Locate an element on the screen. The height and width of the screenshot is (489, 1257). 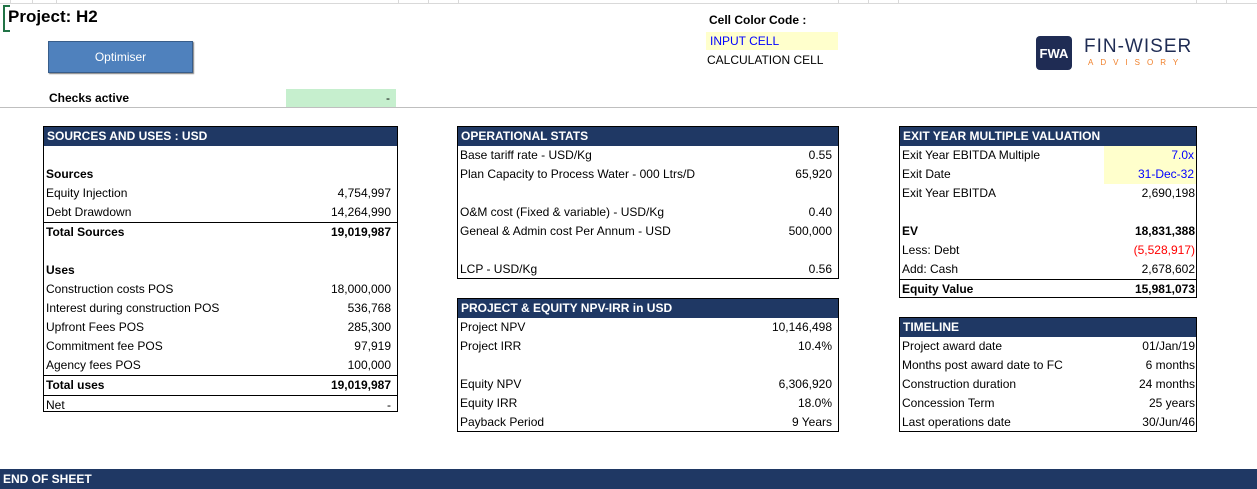
row-value: 10.4% is located at coordinates (814, 346).